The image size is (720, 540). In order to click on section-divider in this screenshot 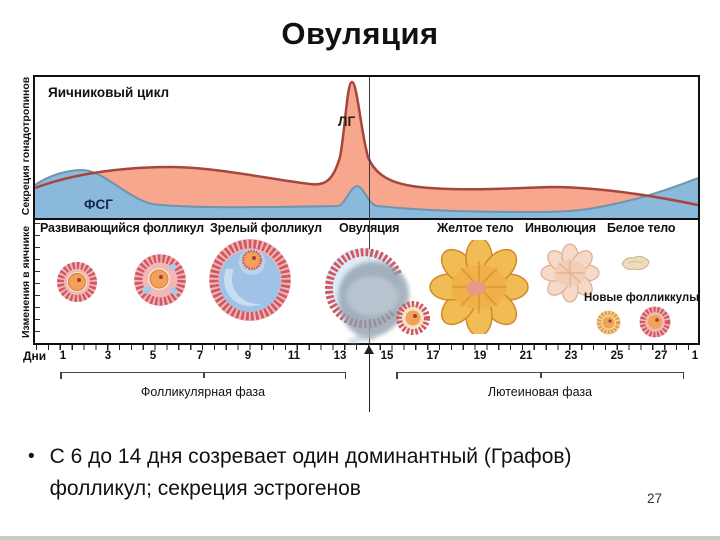, I will do `click(366, 219)`.